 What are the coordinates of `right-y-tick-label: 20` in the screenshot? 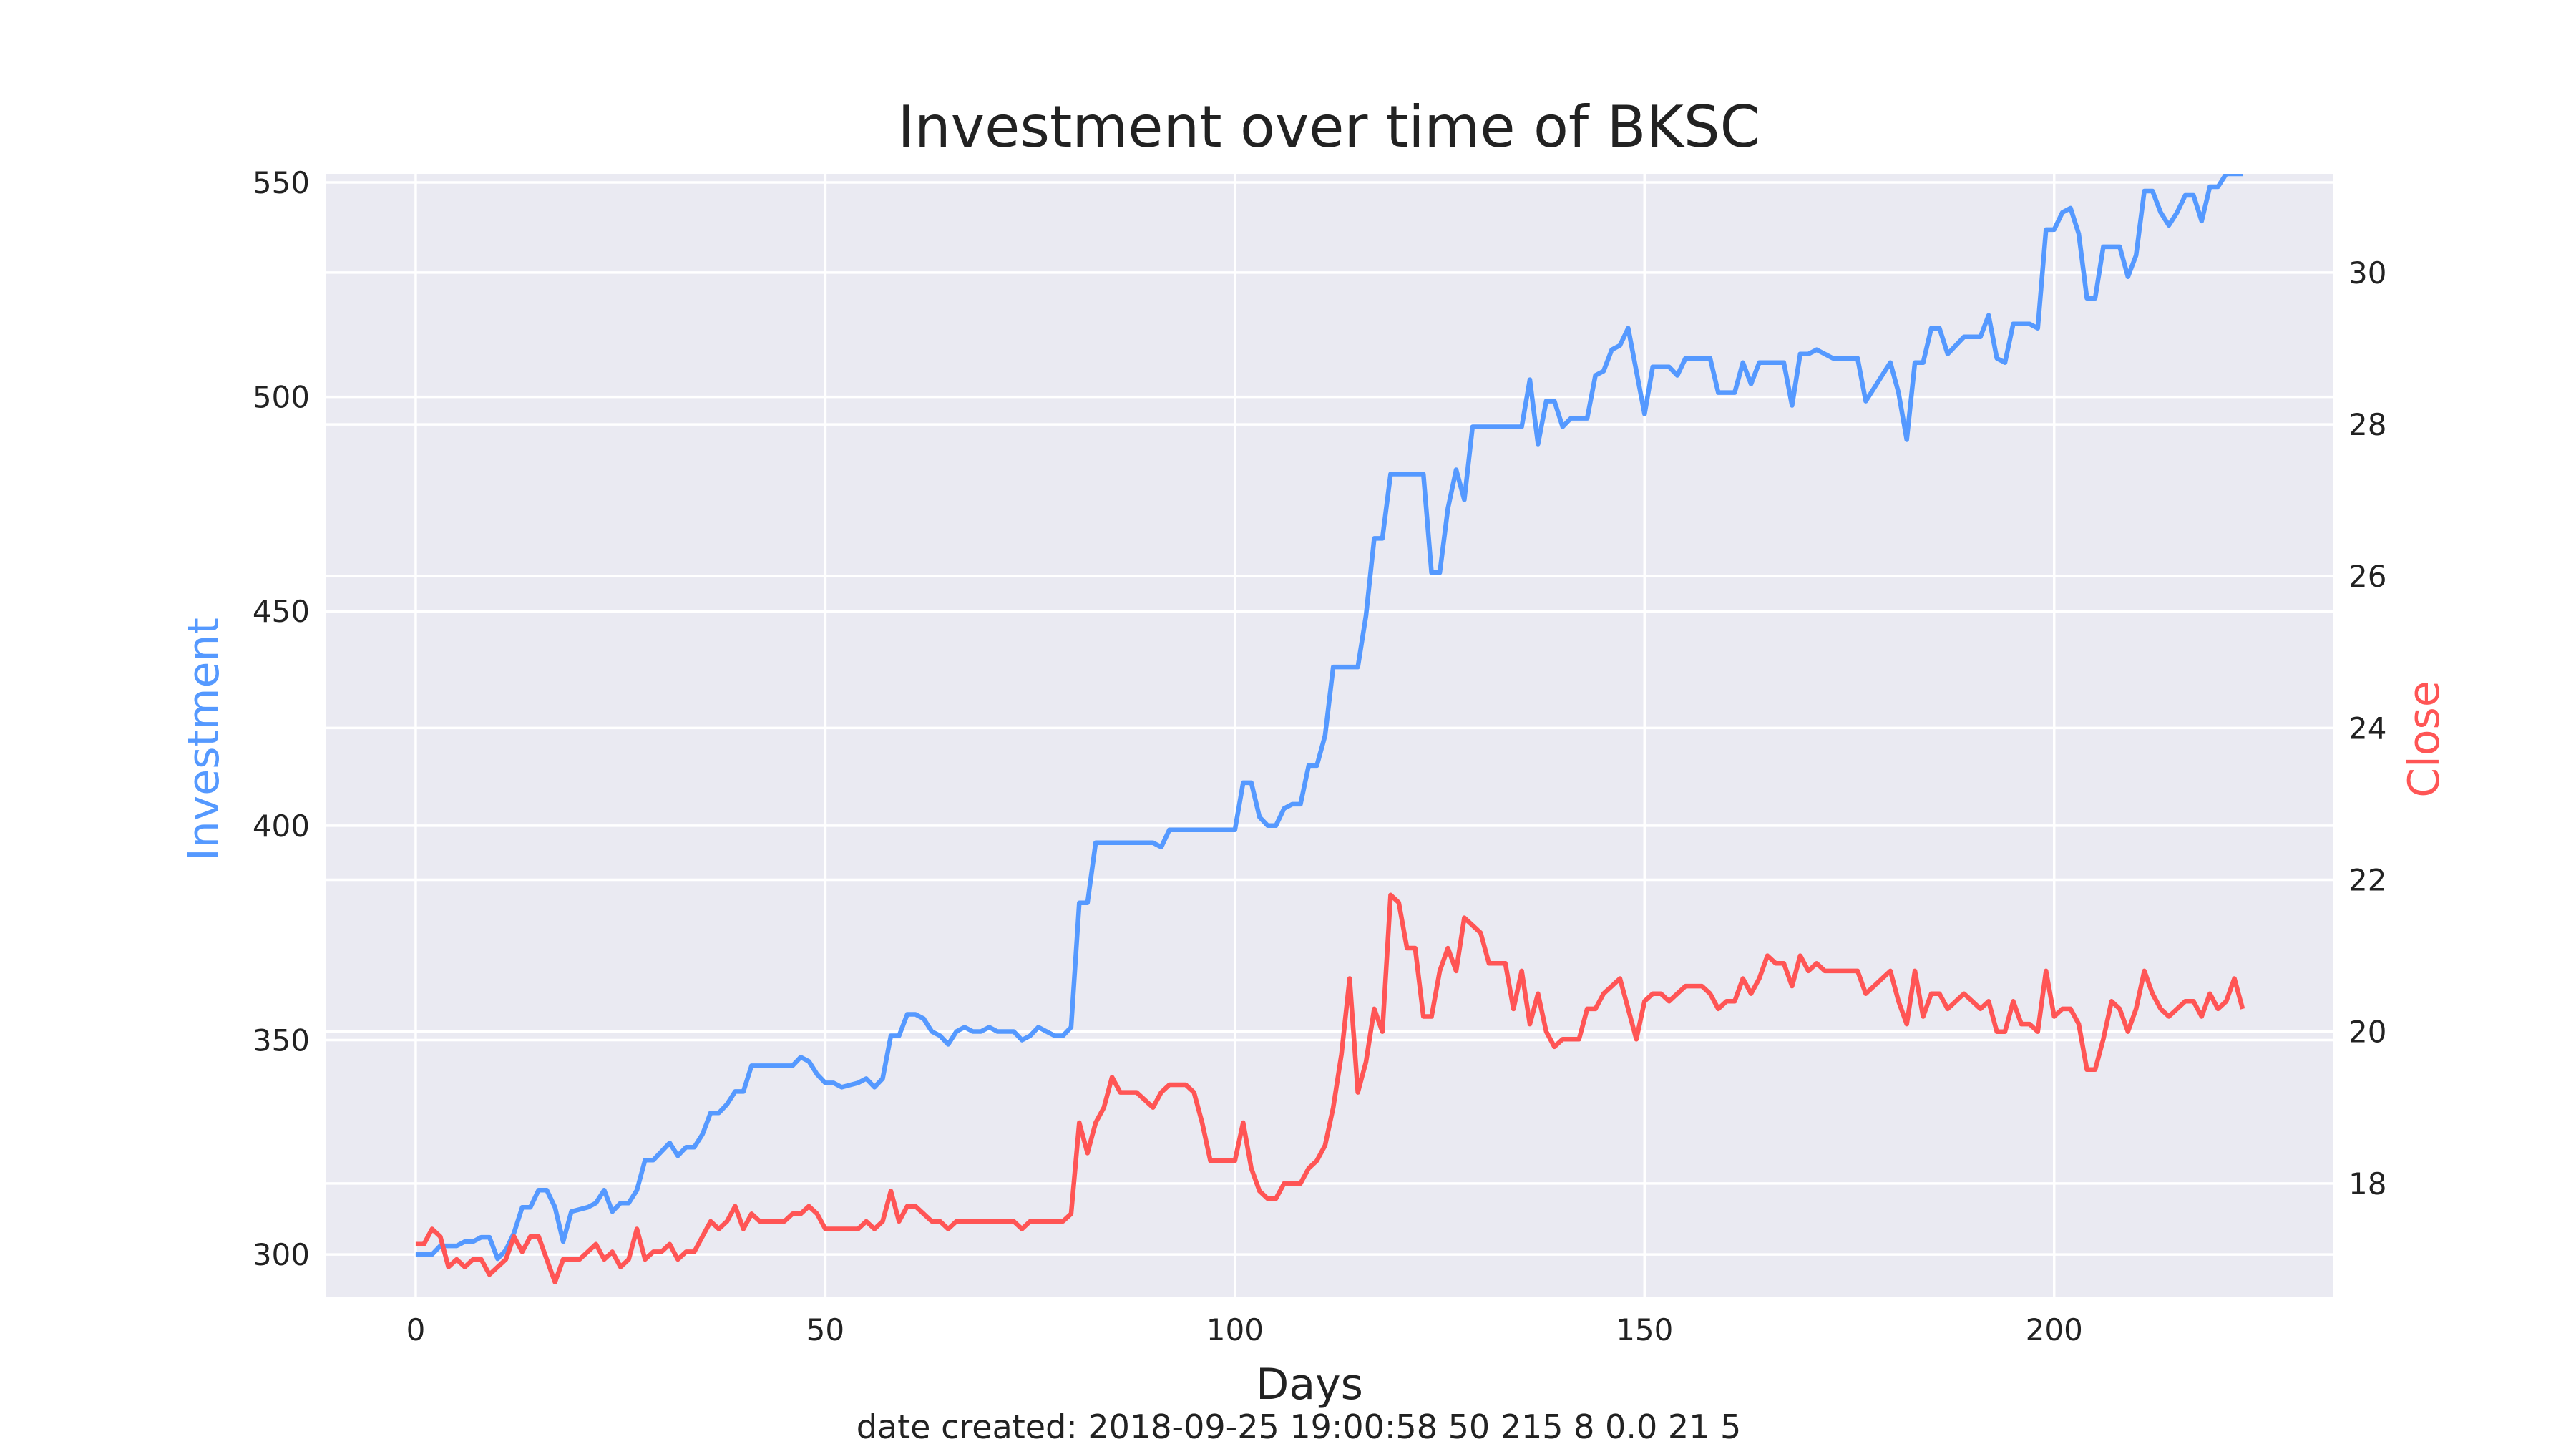 It's located at (2367, 1032).